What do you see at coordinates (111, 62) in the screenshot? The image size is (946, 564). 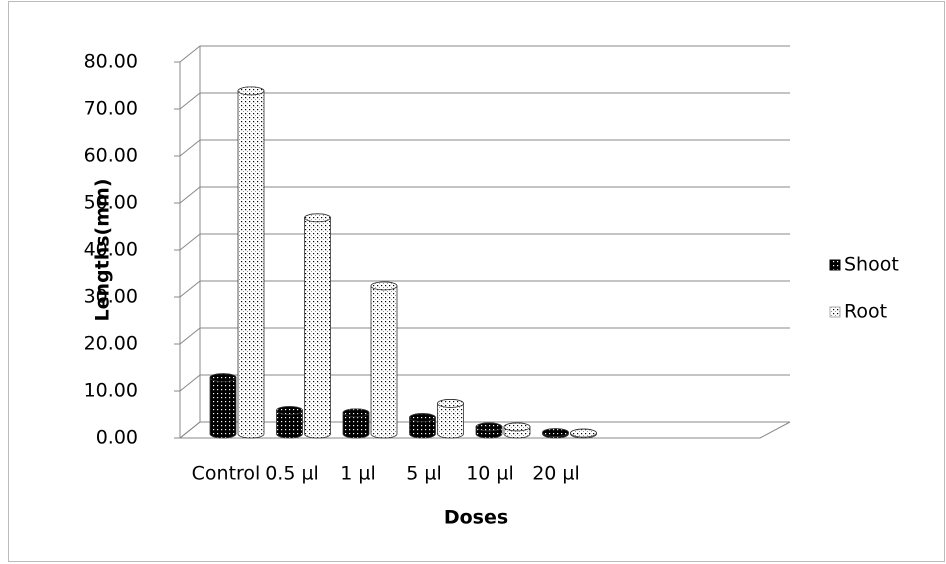 I see `y-tick-label: 80.00` at bounding box center [111, 62].